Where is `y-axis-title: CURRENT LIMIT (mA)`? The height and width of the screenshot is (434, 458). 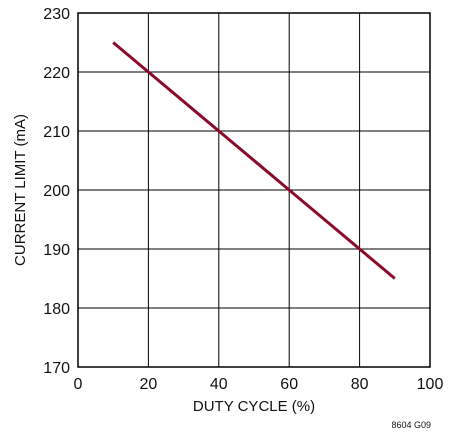 y-axis-title: CURRENT LIMIT (mA) is located at coordinates (20, 190).